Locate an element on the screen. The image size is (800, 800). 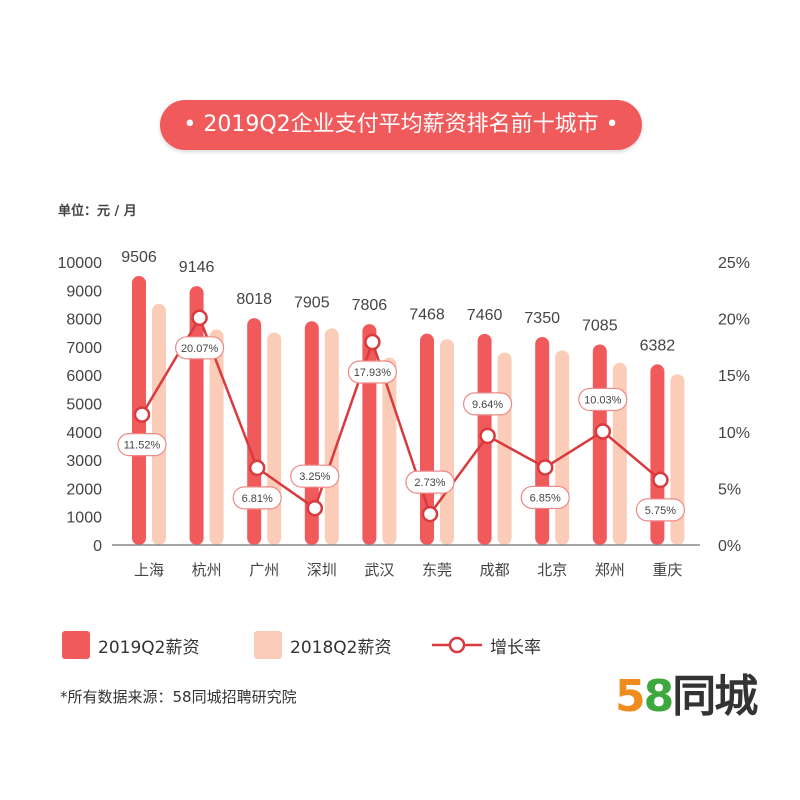
growth-label: 9.64% is located at coordinates (487, 405).